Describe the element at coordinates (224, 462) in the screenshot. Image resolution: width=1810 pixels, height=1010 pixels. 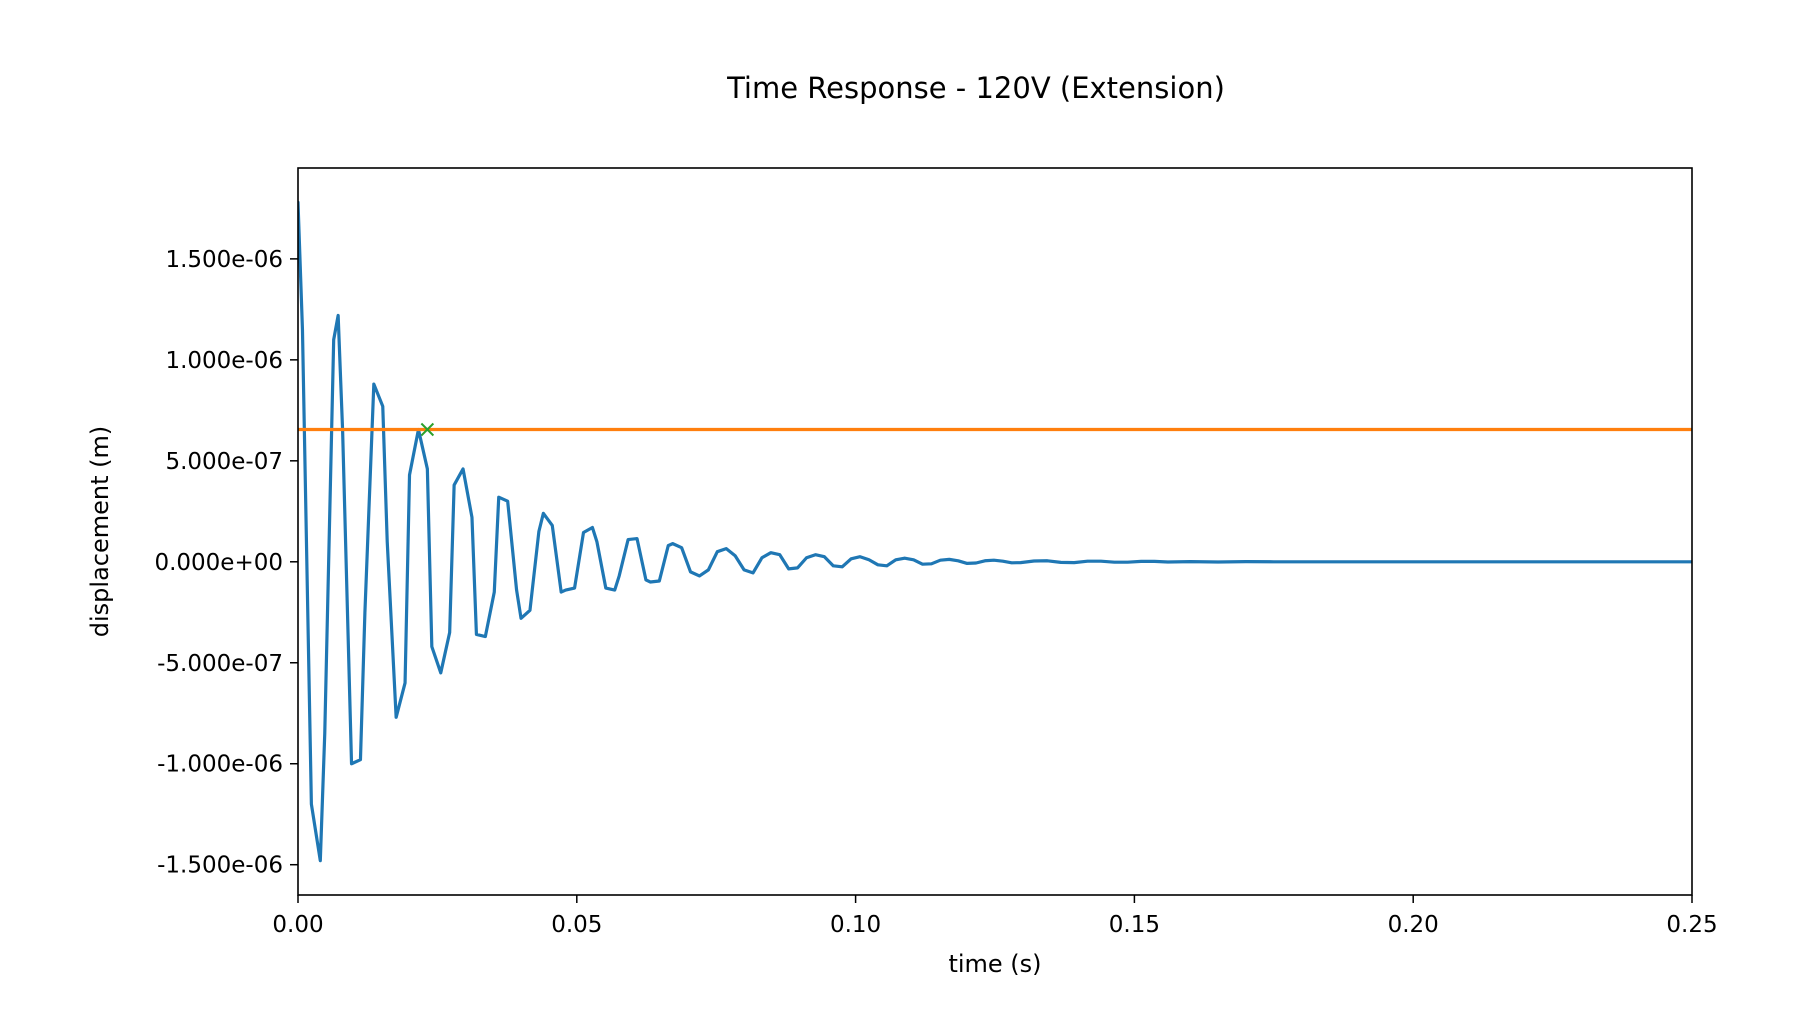
I see `y-tick-label: 5.000e-07` at that location.